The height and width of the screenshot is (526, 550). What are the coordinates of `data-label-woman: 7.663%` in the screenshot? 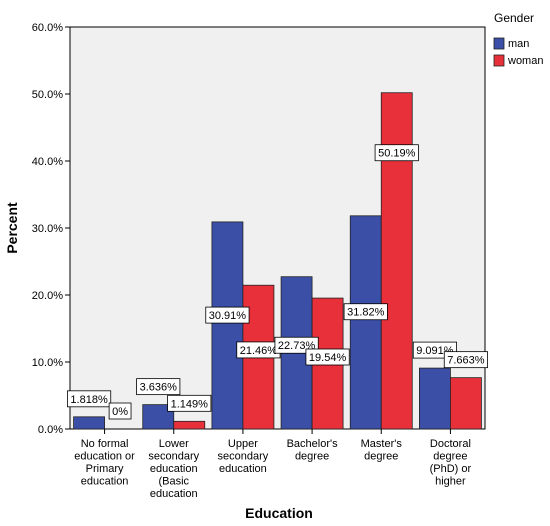 It's located at (465, 360).